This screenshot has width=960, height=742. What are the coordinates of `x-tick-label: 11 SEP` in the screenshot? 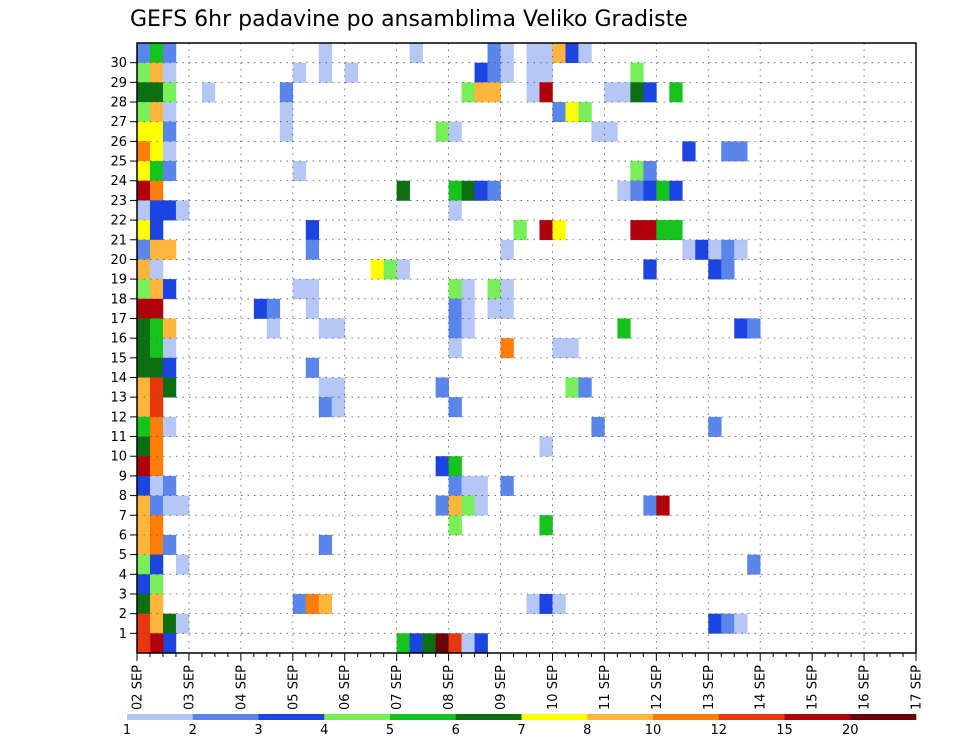 It's located at (605, 687).